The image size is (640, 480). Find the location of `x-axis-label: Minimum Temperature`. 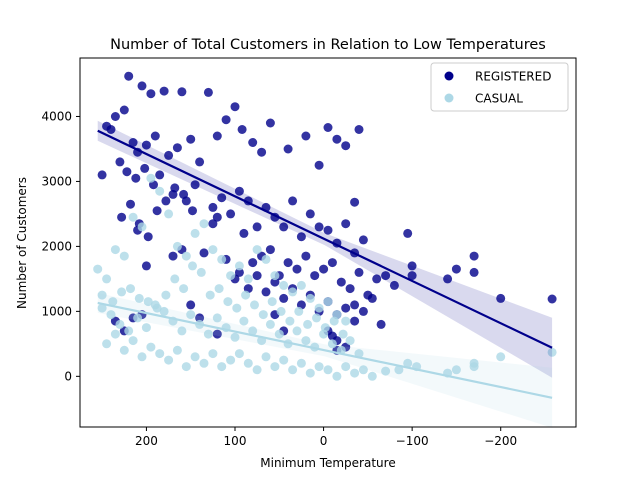

x-axis-label: Minimum Temperature is located at coordinates (327, 463).